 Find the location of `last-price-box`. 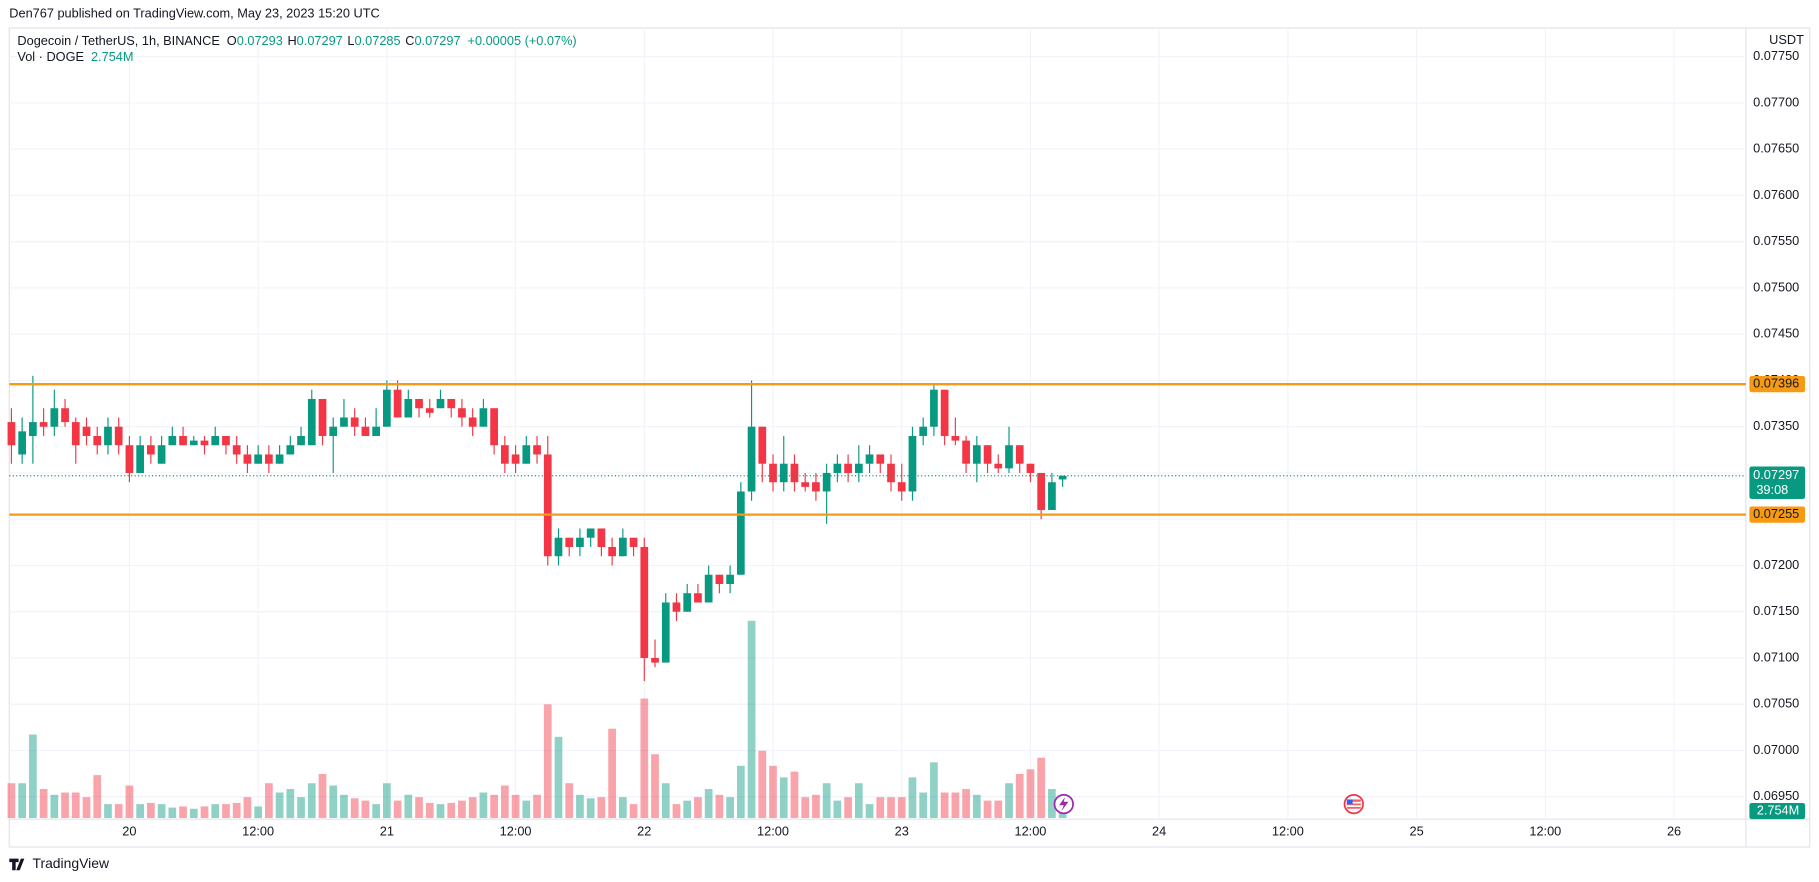

last-price-box is located at coordinates (1777, 482).